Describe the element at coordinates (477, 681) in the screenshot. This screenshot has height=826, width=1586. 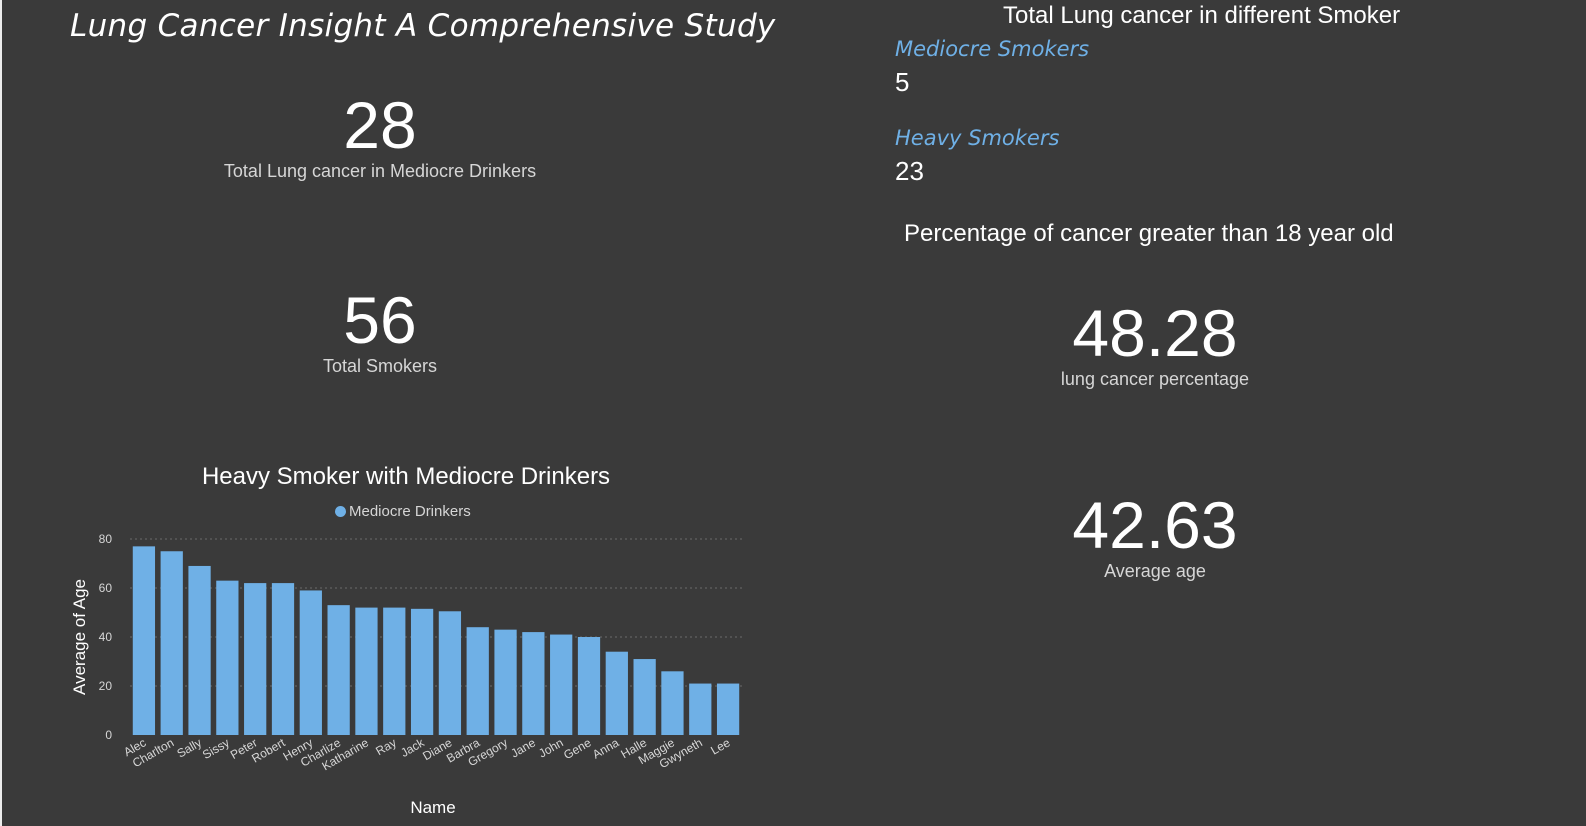
I see `bar-barbra` at that location.